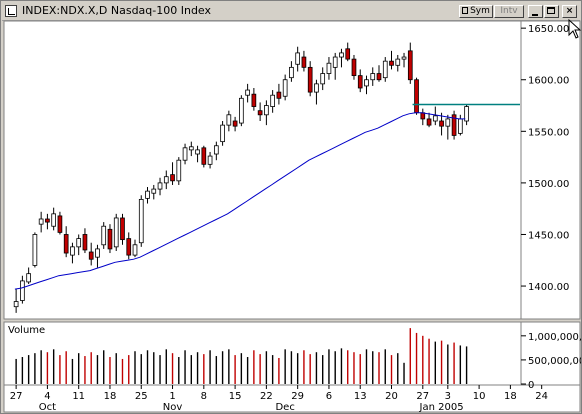 Image resolution: width=582 pixels, height=414 pixels. I want to click on maximize-button, so click(551, 11).